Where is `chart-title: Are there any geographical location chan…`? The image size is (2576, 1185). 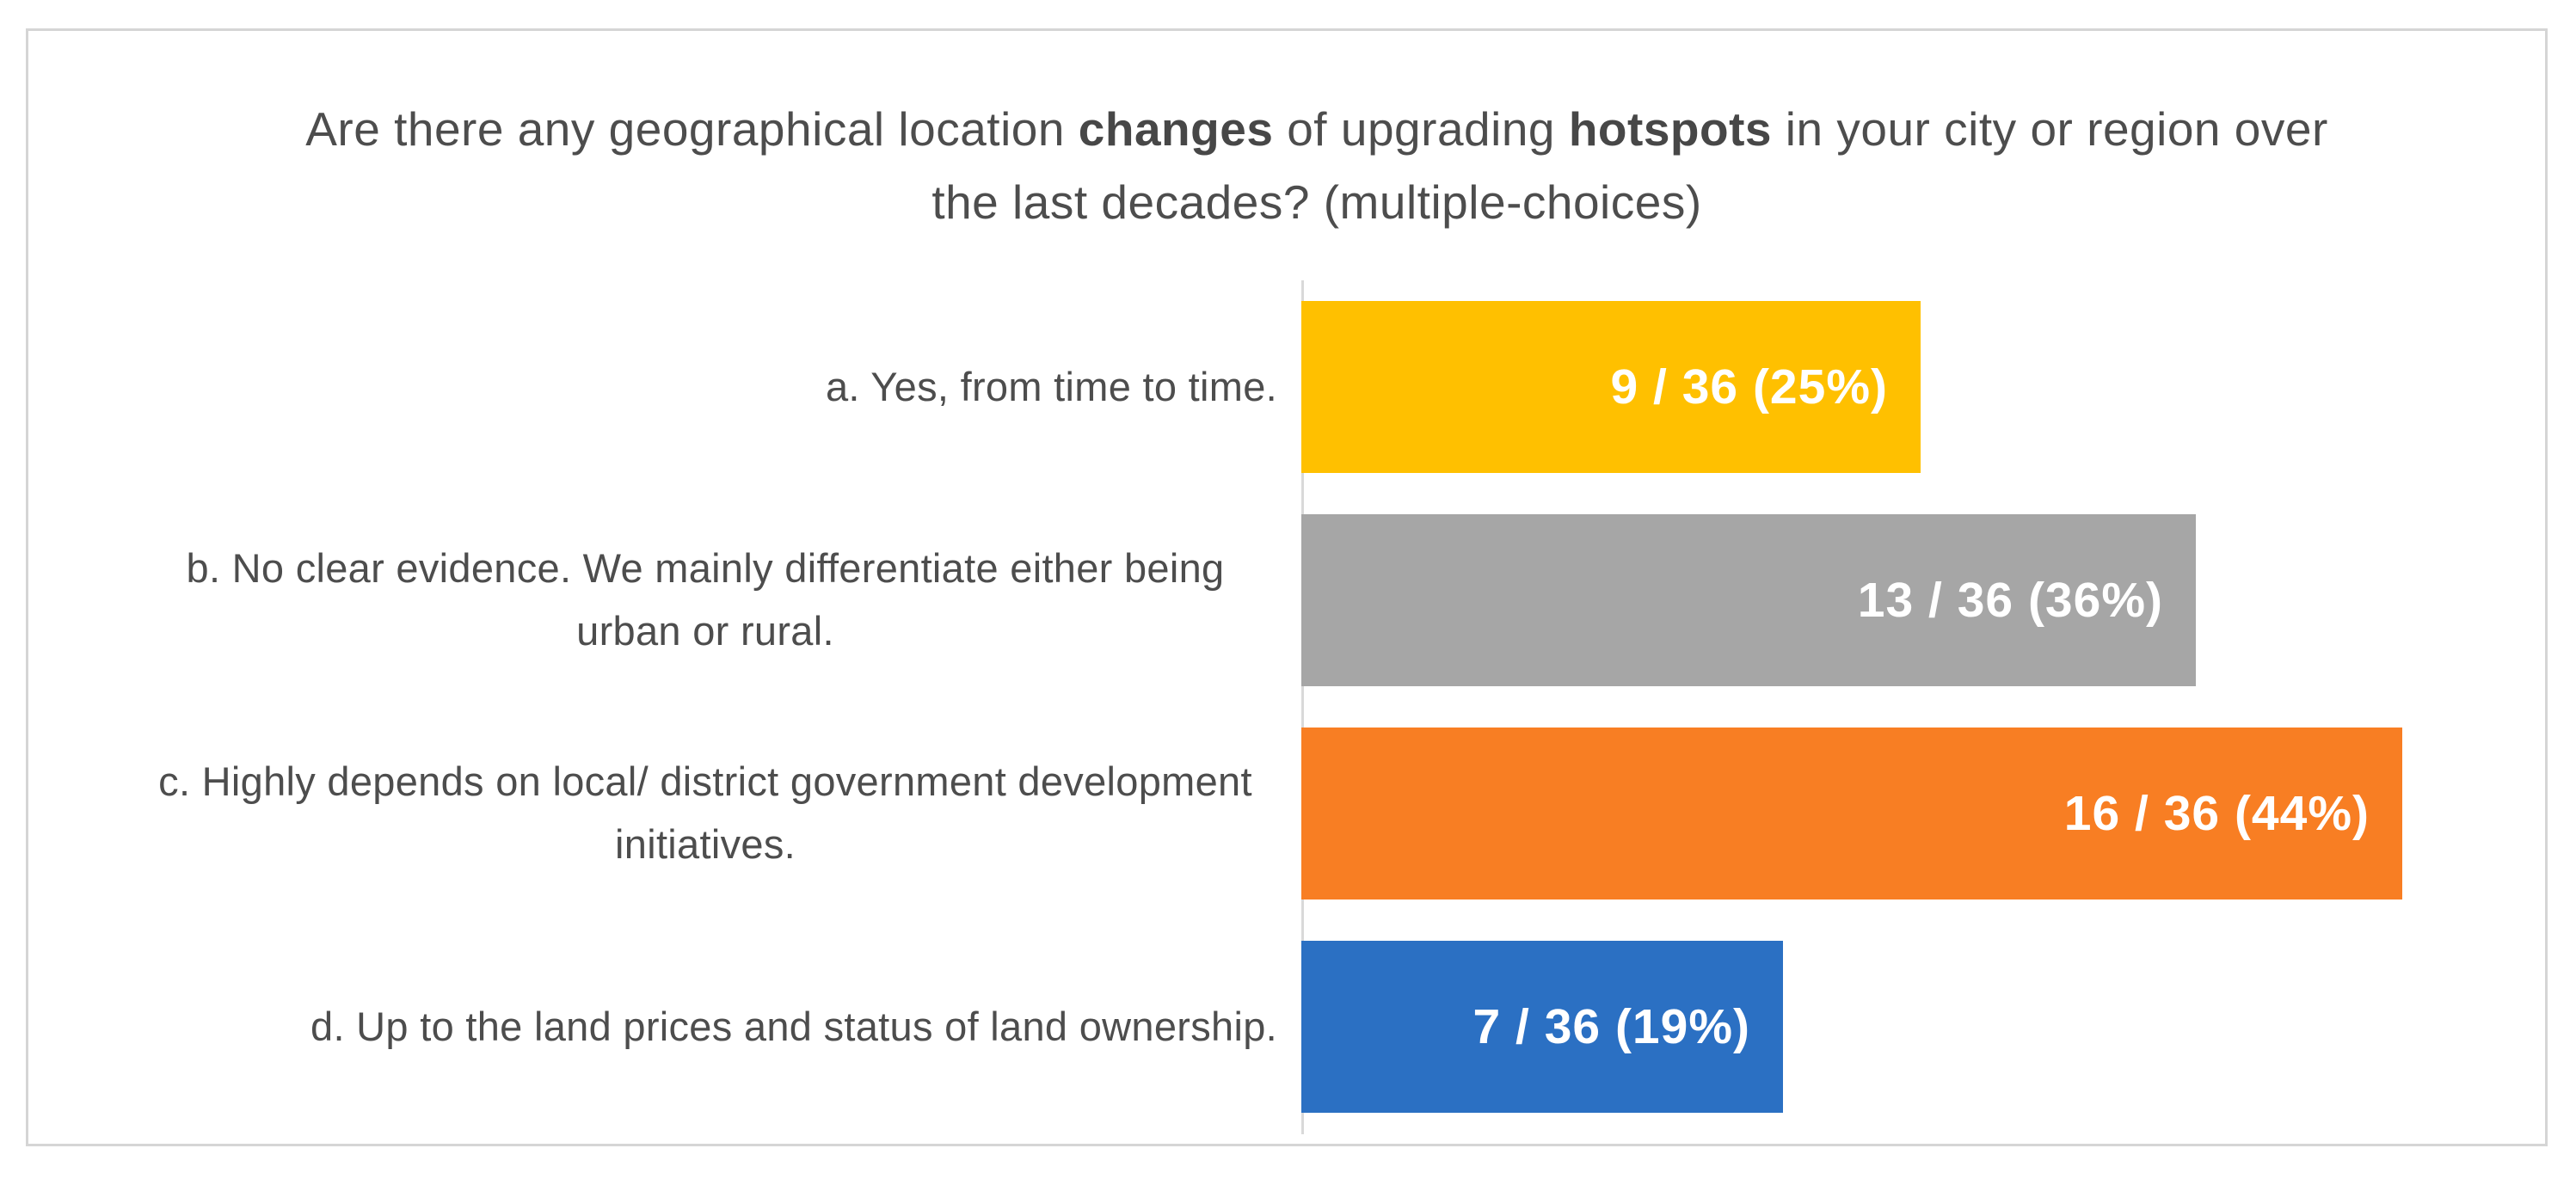
chart-title: Are there any geographical location chan… is located at coordinates (1316, 166).